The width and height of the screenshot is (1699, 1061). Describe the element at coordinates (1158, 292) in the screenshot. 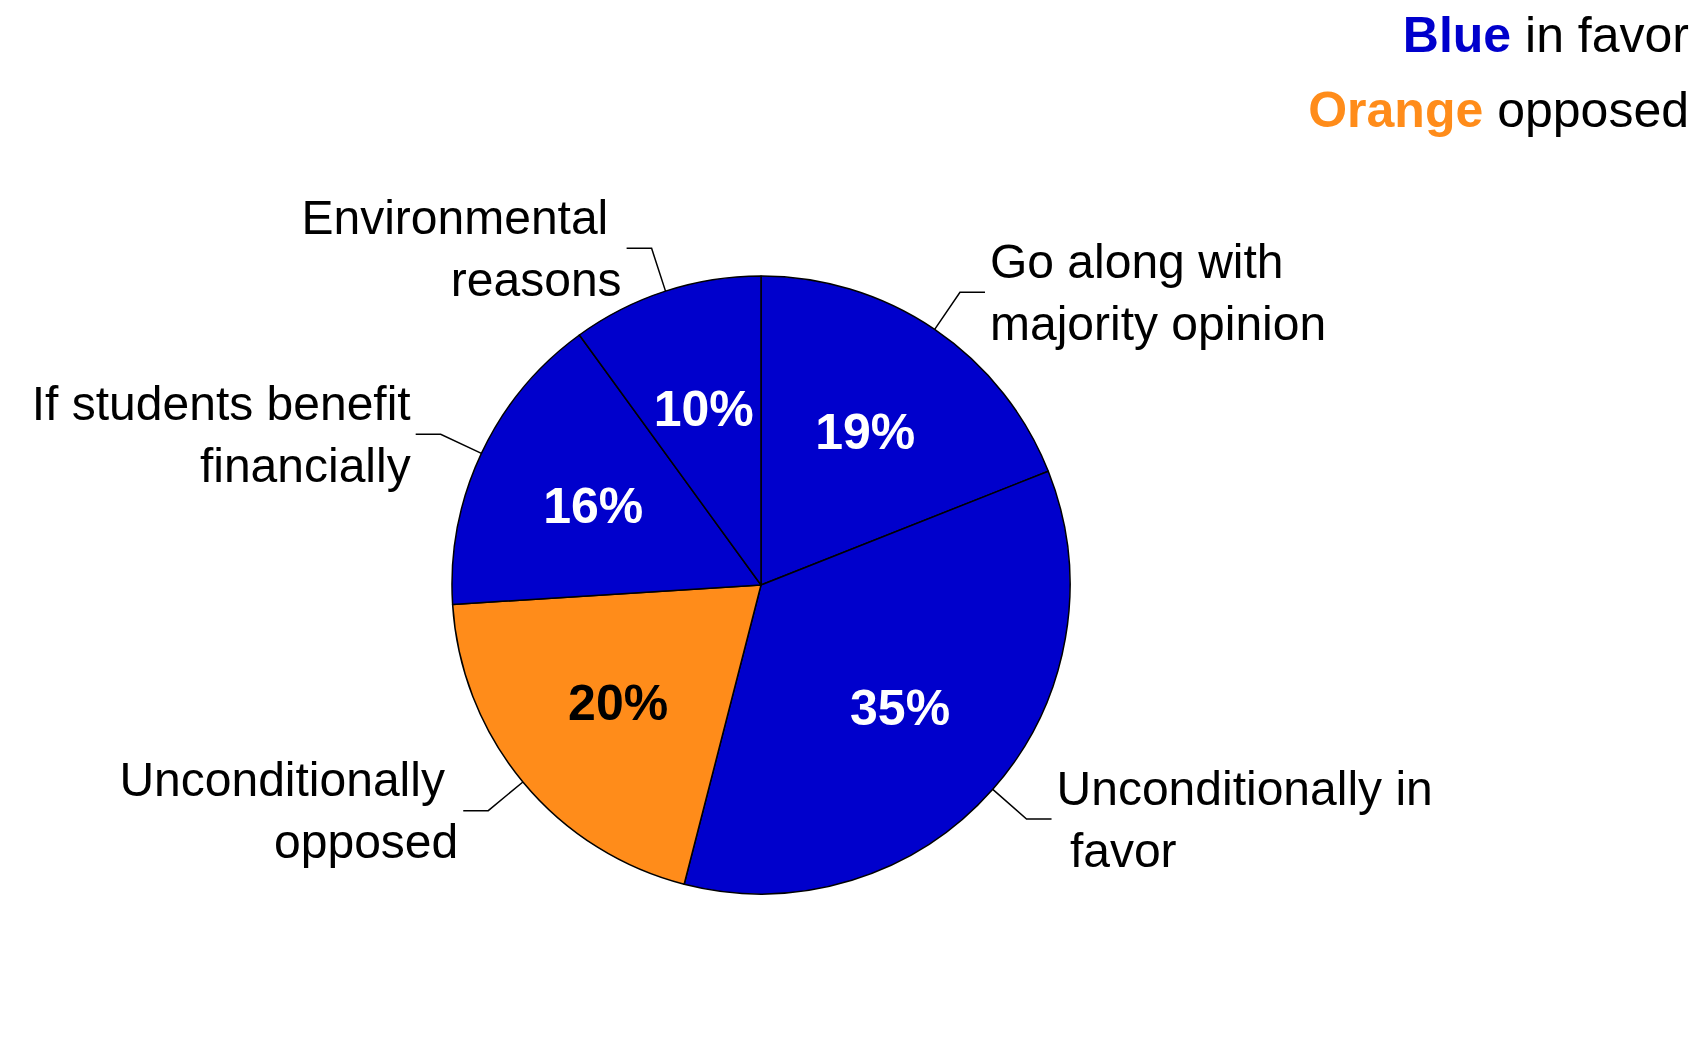

I see `slice-label: Go along with majority opinion` at that location.